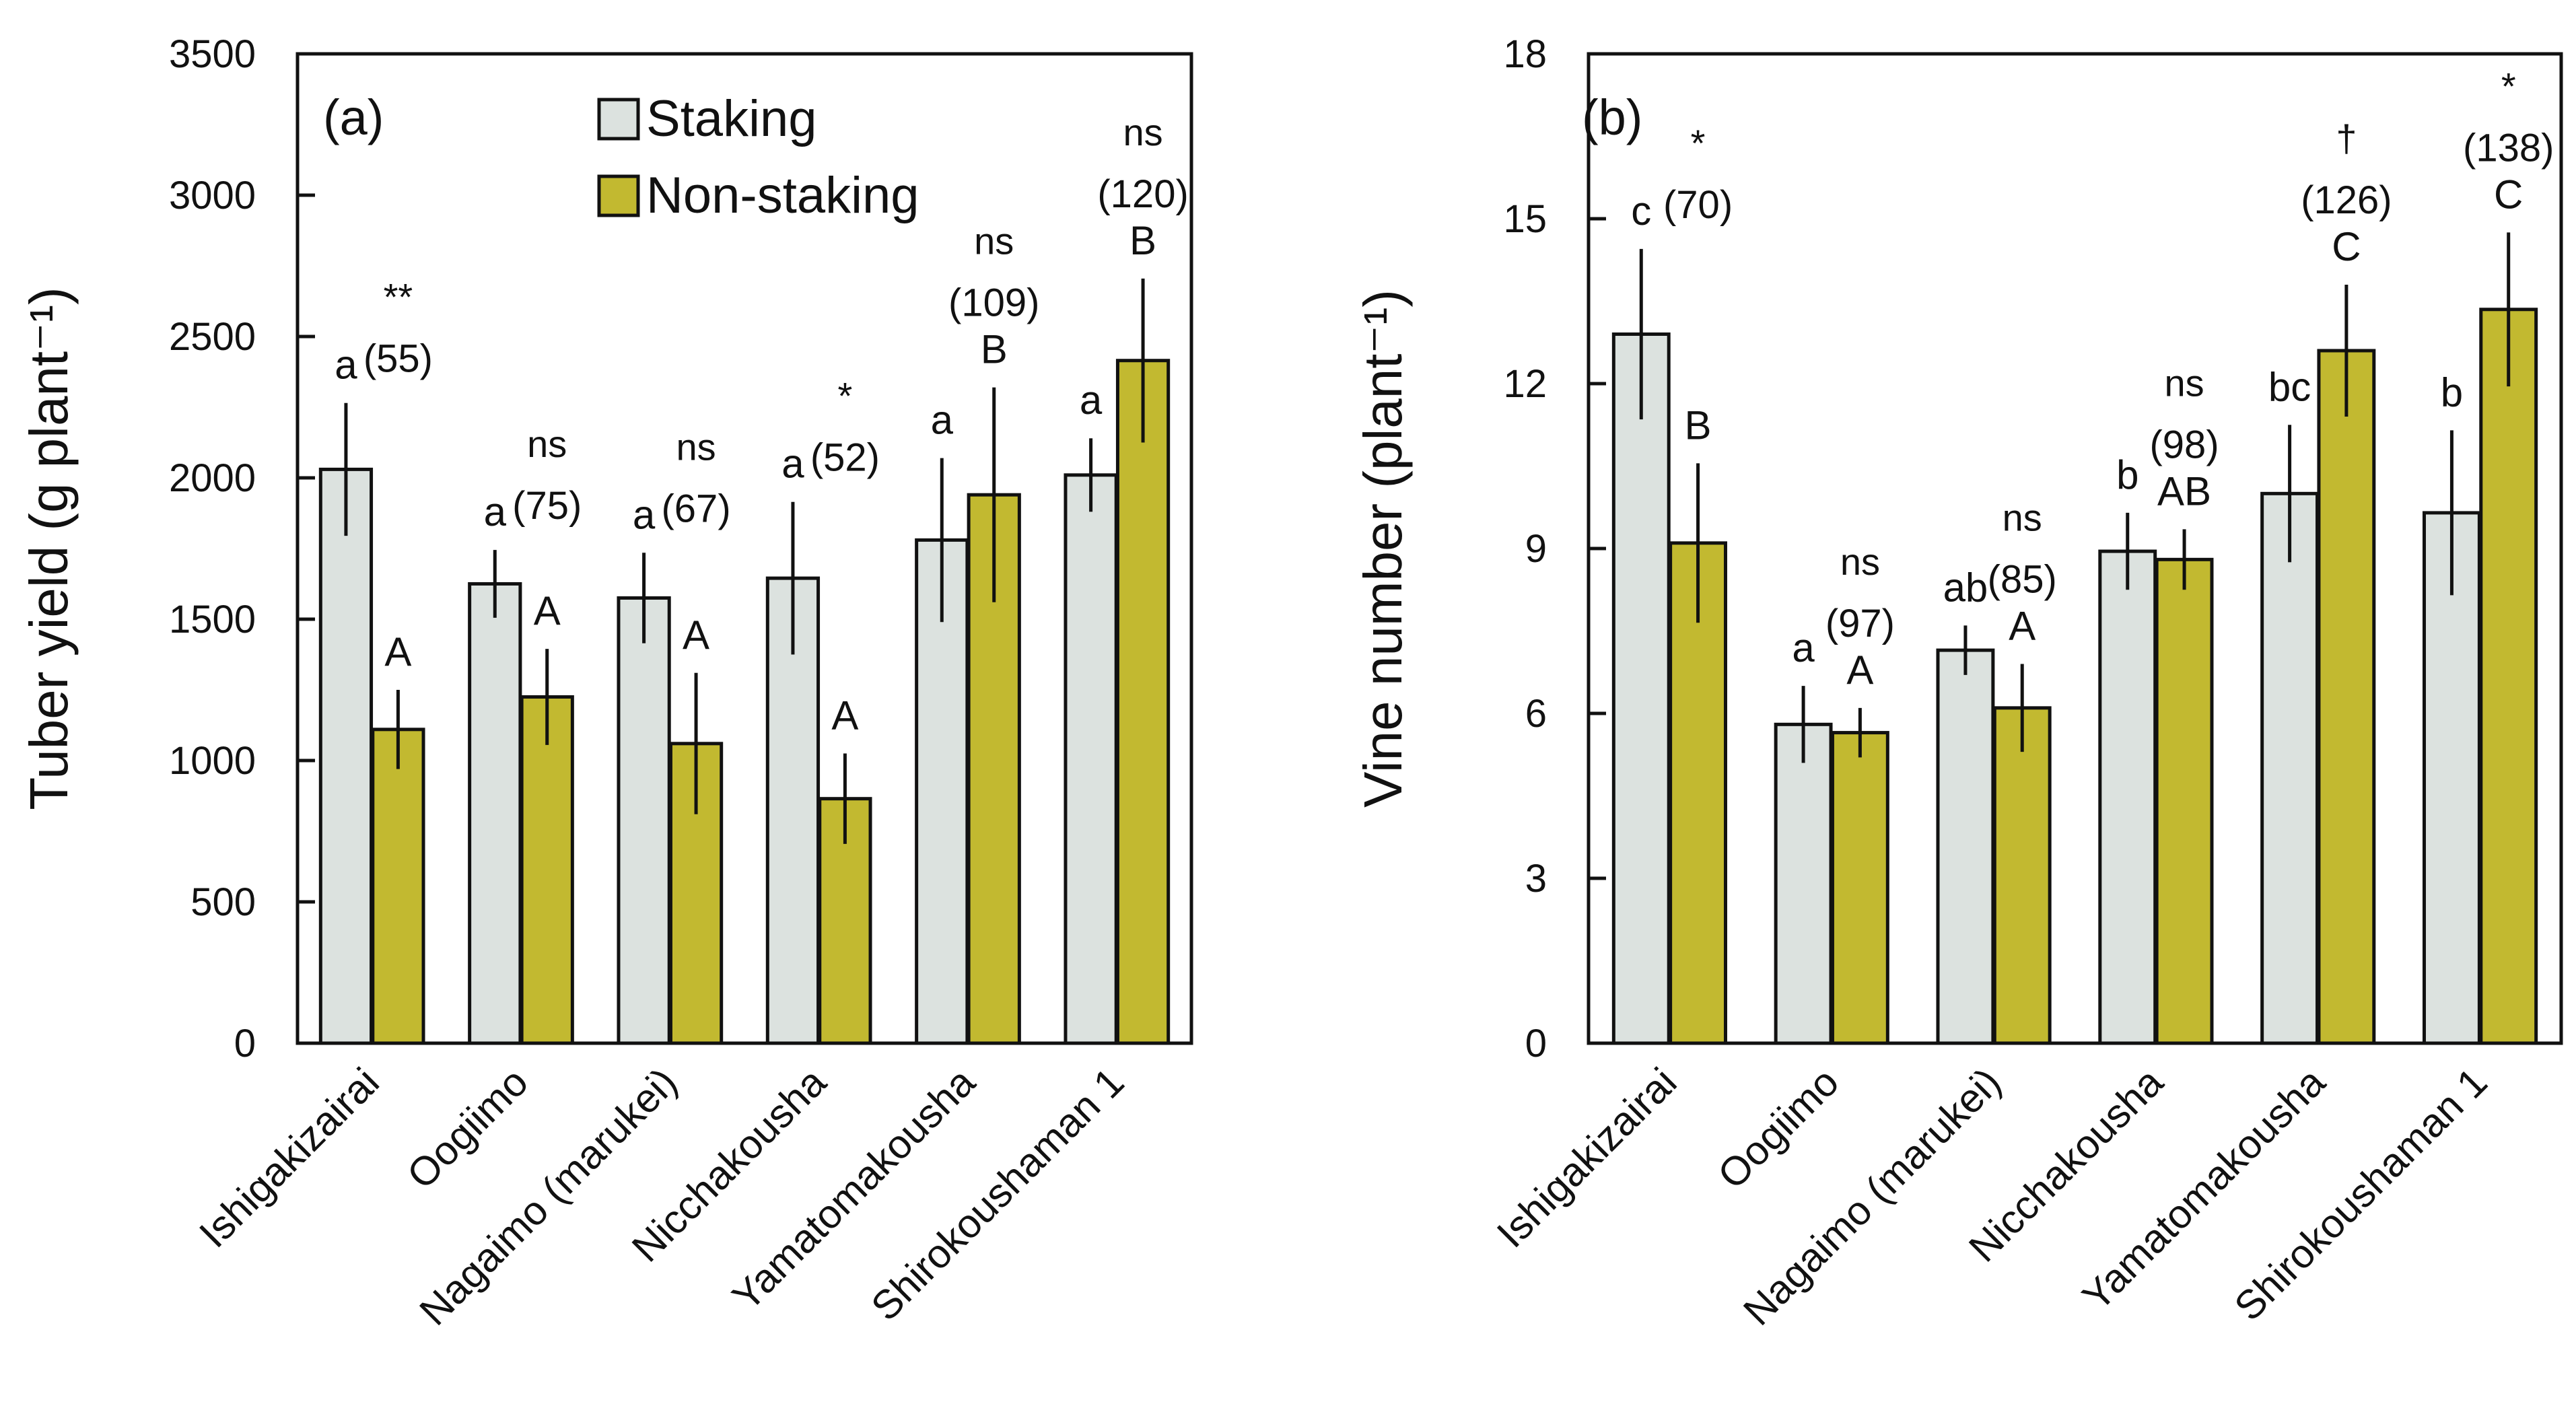 Image resolution: width=2576 pixels, height=1410 pixels. Describe the element at coordinates (548, 1196) in the screenshot. I see `category-label: Nagaimo (marukei)` at that location.